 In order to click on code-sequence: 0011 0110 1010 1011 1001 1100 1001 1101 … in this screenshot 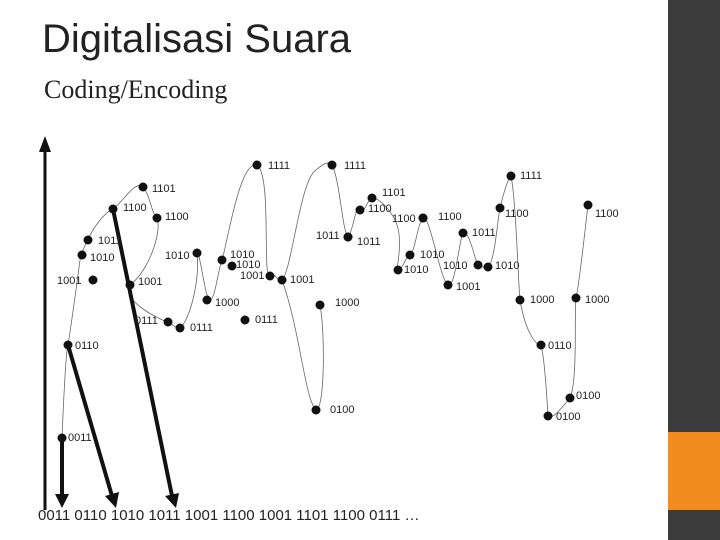, I will do `click(228, 515)`.